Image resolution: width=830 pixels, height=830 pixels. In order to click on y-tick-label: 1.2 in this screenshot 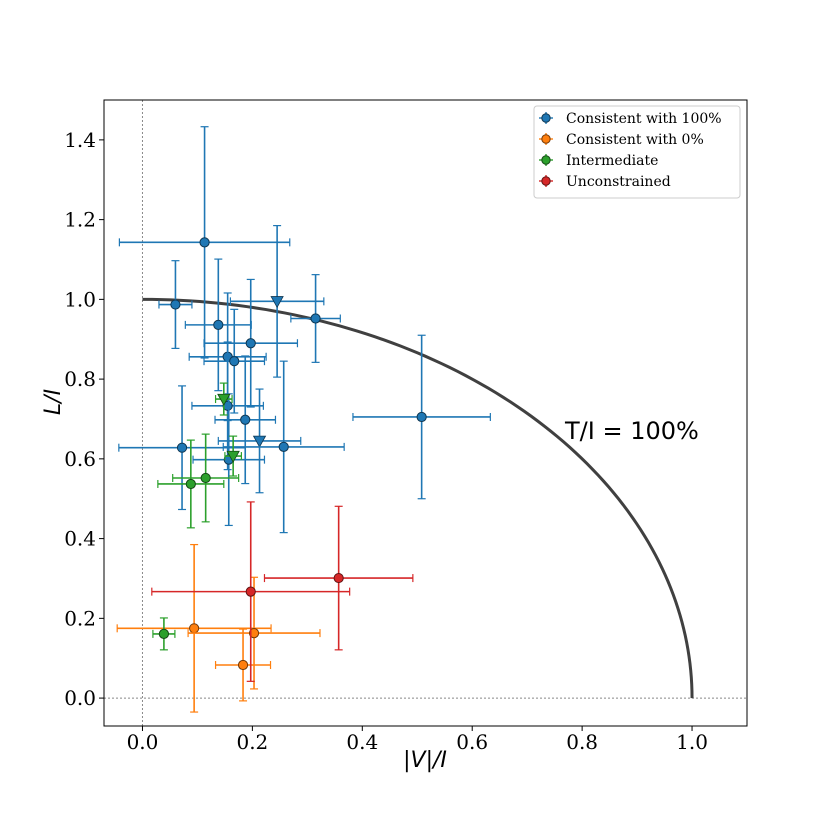, I will do `click(80, 220)`.